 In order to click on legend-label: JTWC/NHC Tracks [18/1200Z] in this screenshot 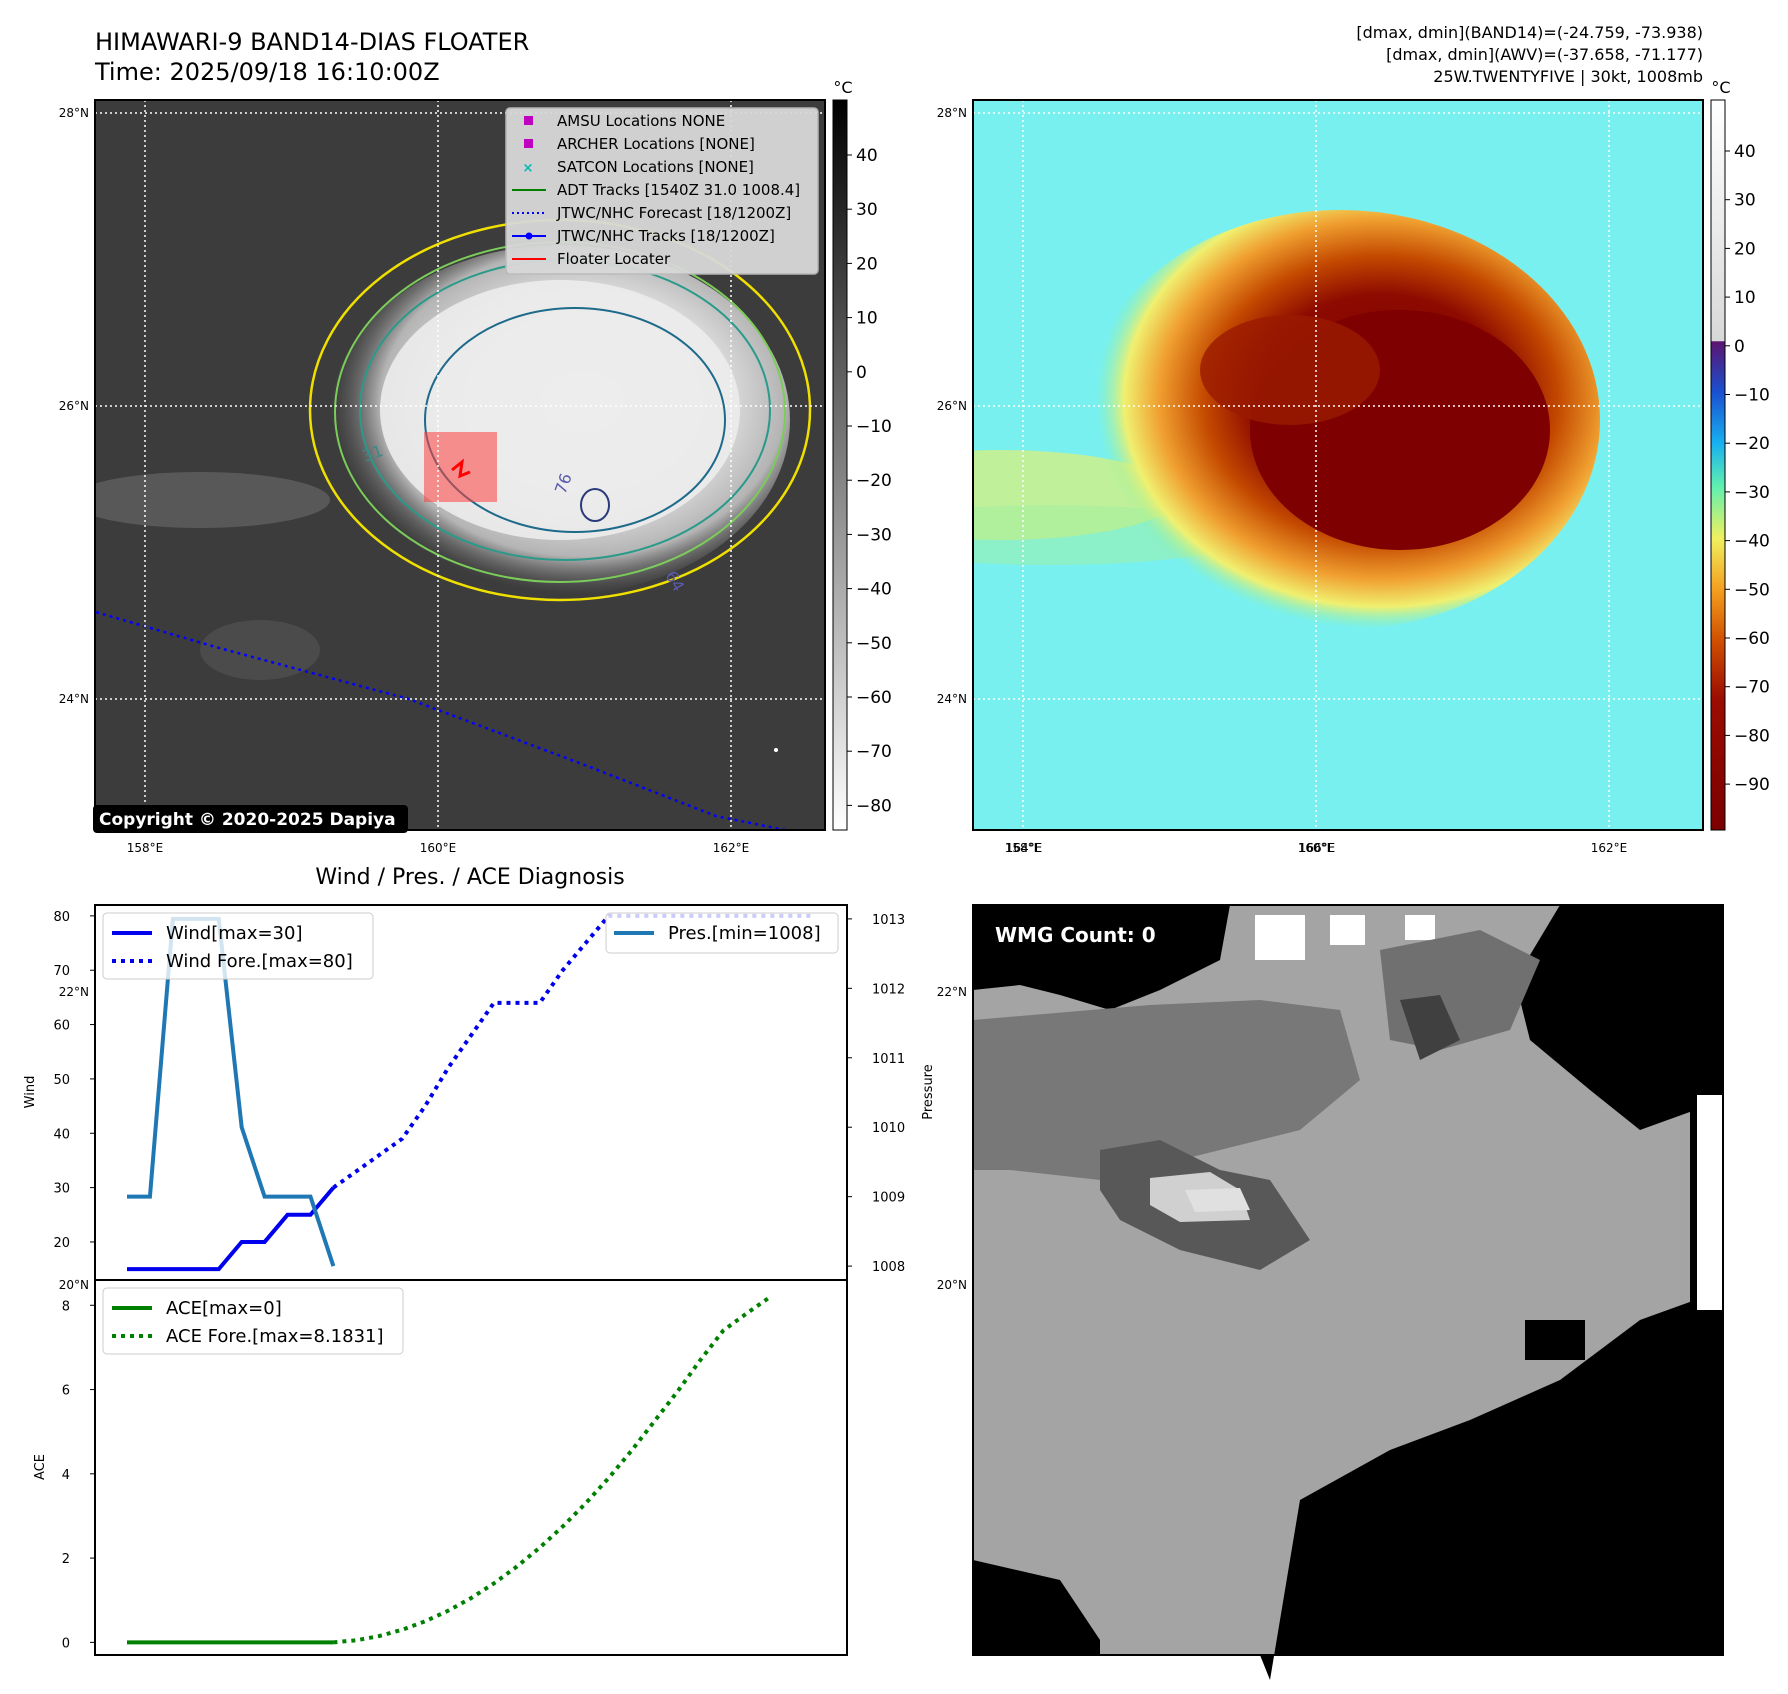, I will do `click(665, 236)`.